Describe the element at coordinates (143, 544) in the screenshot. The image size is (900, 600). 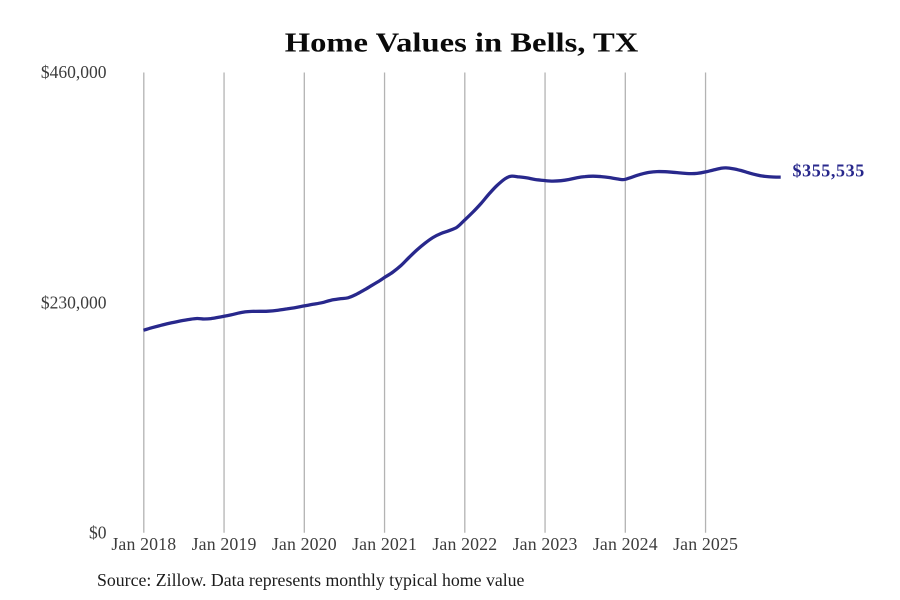
I see `svg-text: Jan 2018` at that location.